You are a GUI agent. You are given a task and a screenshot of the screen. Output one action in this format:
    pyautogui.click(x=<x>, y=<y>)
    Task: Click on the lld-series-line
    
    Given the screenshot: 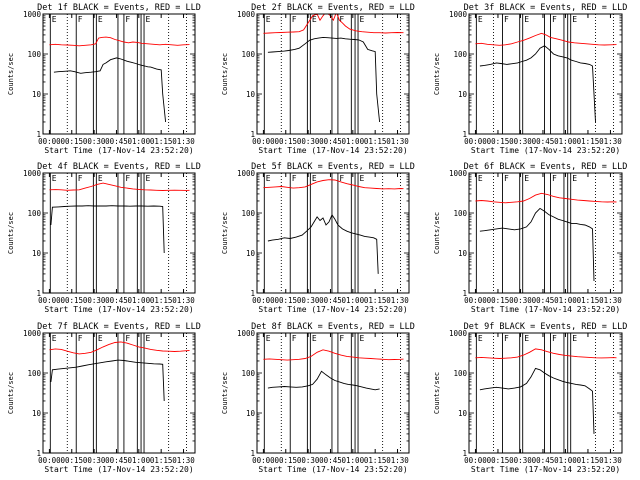 What is the action you would take?
    pyautogui.click(x=119, y=186)
    